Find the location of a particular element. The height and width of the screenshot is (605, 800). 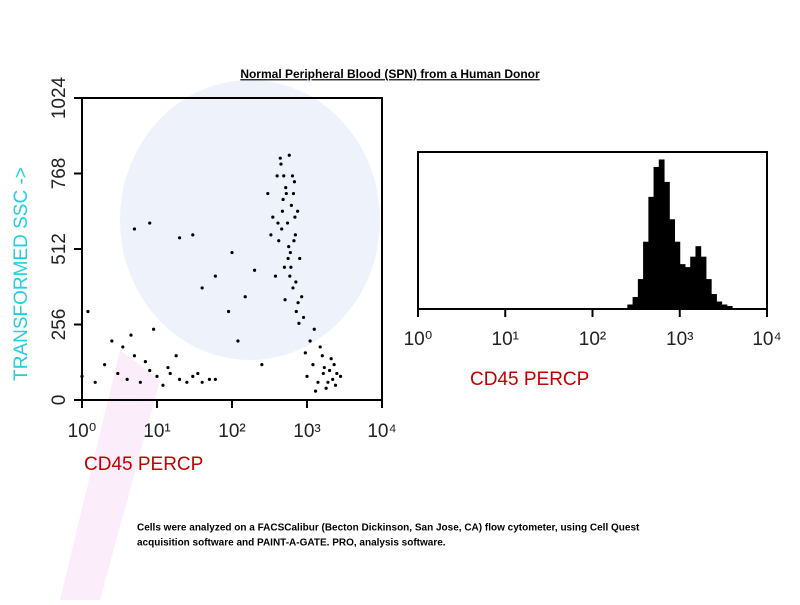

plot-frame is located at coordinates (592, 230).